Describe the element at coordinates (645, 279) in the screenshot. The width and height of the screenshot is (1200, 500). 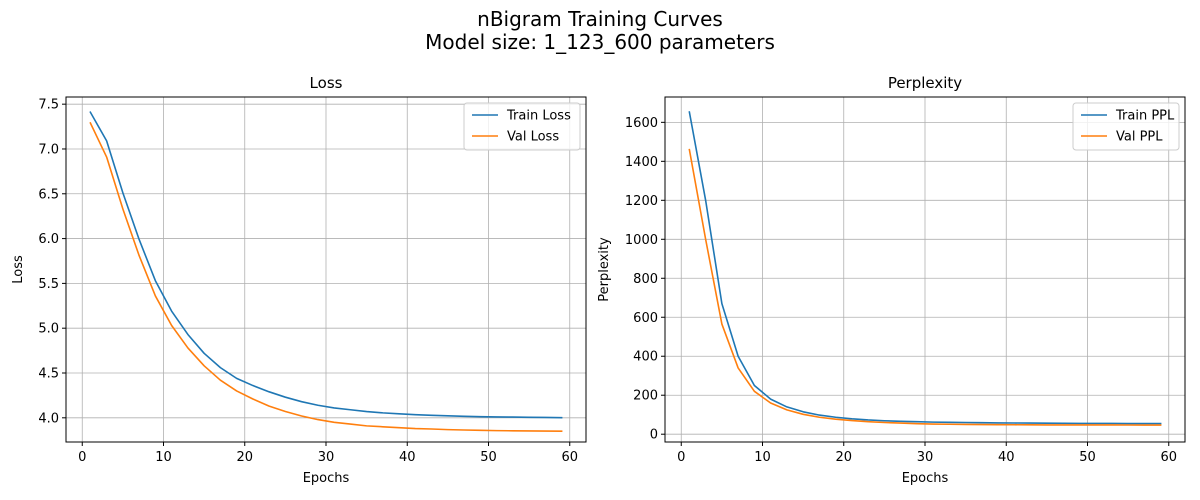
I see `perplexity-ytick-label: 800` at that location.